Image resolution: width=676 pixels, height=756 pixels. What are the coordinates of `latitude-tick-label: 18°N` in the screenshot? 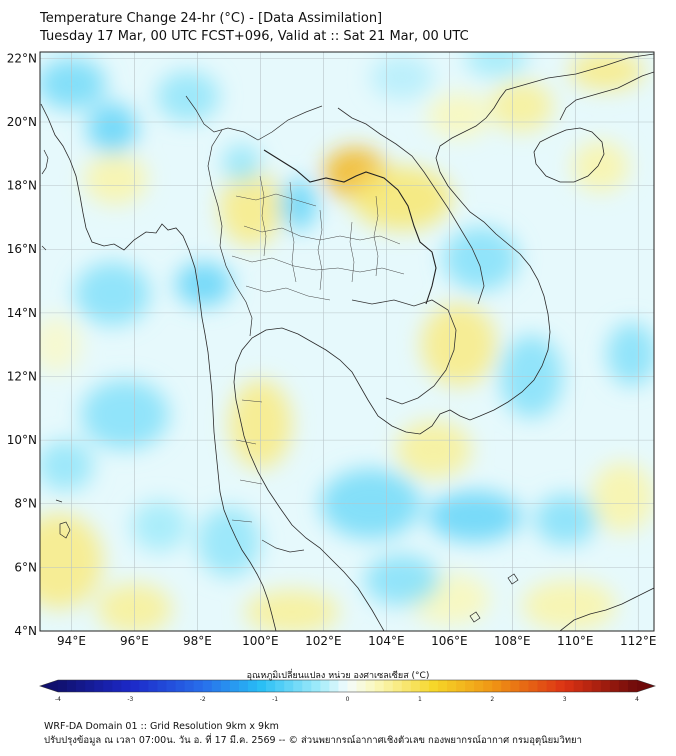 It's located at (22, 186).